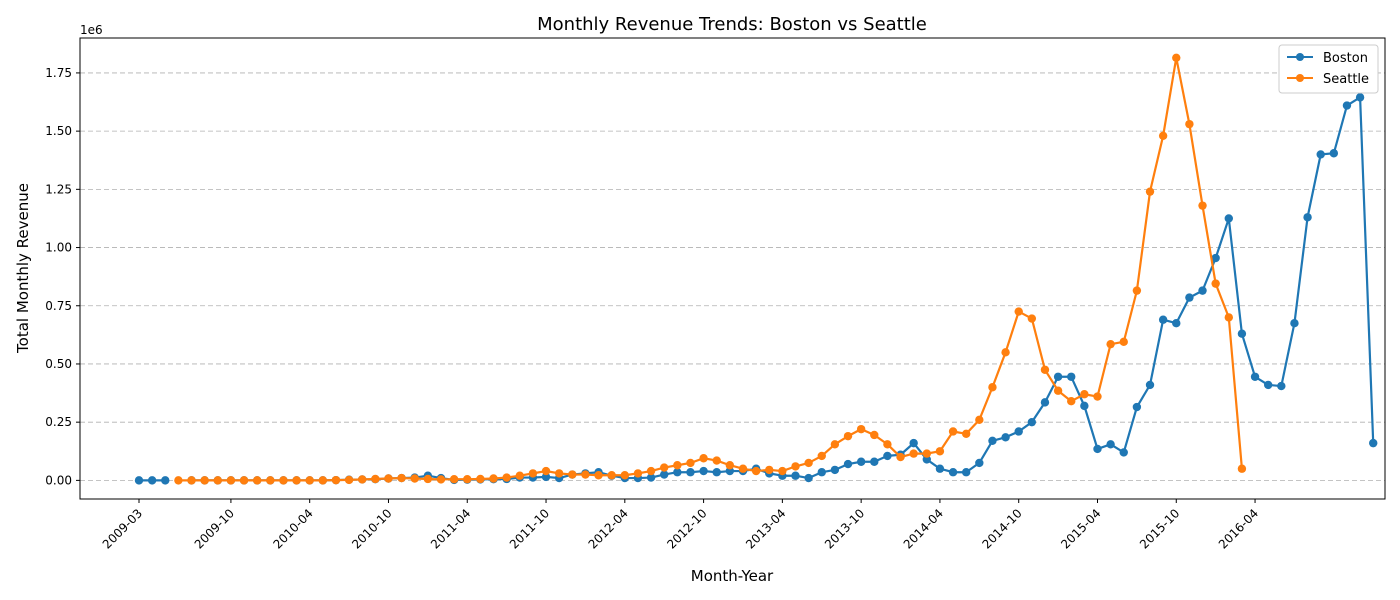 The image size is (1400, 600). Describe the element at coordinates (1346, 79) in the screenshot. I see `legend-label-seattle: Seattle` at that location.